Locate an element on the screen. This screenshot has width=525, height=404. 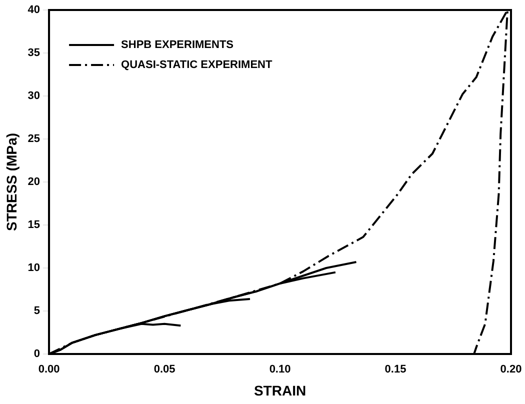
y-tick-label: 35 is located at coordinates (34, 53).